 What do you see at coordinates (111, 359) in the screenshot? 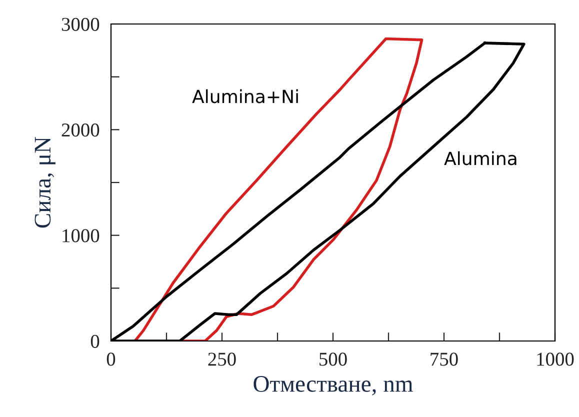
I see `x-tick-label: 0` at bounding box center [111, 359].